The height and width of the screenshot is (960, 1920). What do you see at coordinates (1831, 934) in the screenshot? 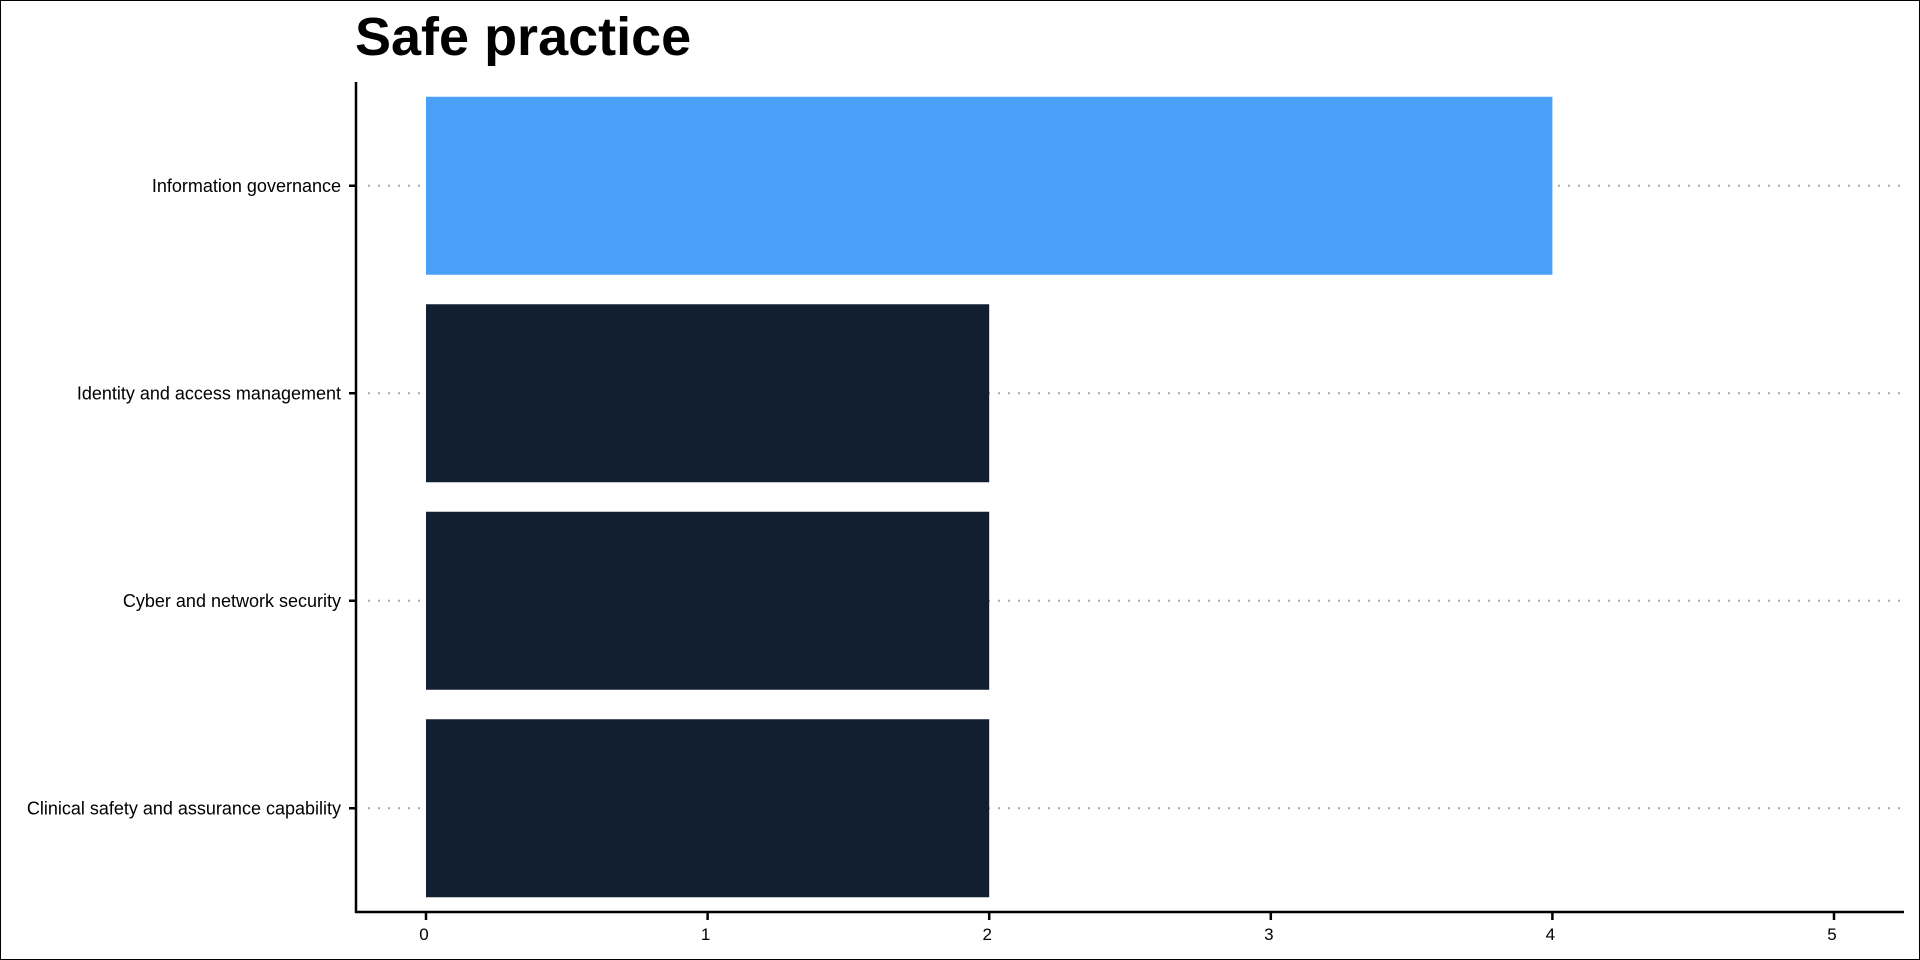
I see `x-tick-label: 5` at bounding box center [1831, 934].